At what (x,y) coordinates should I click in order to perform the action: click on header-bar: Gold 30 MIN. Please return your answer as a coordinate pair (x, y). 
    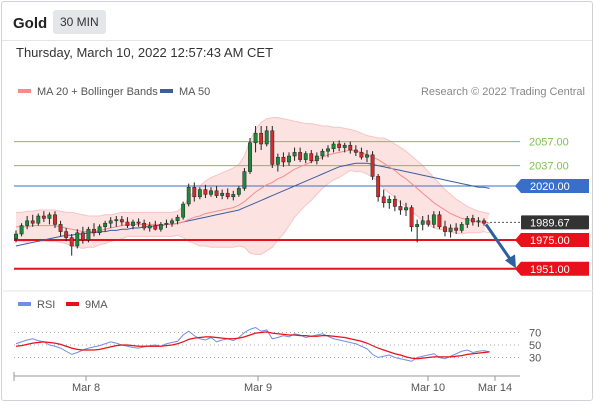
    Looking at the image, I should click on (297, 21).